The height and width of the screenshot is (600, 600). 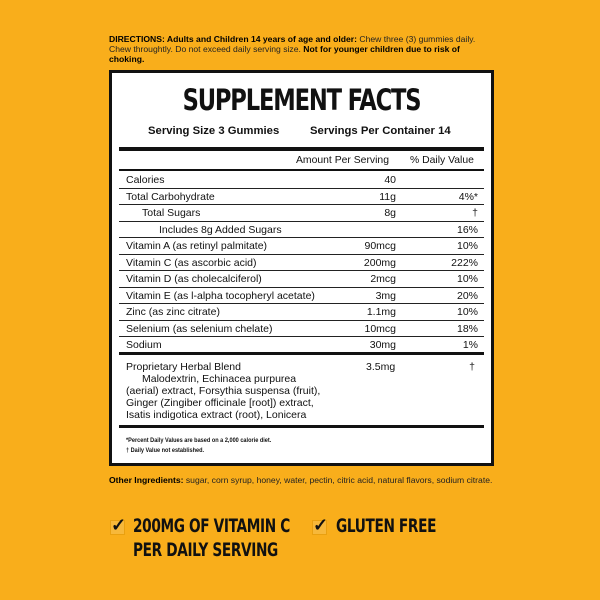 I want to click on nutrient-dv: †, so click(x=475, y=213).